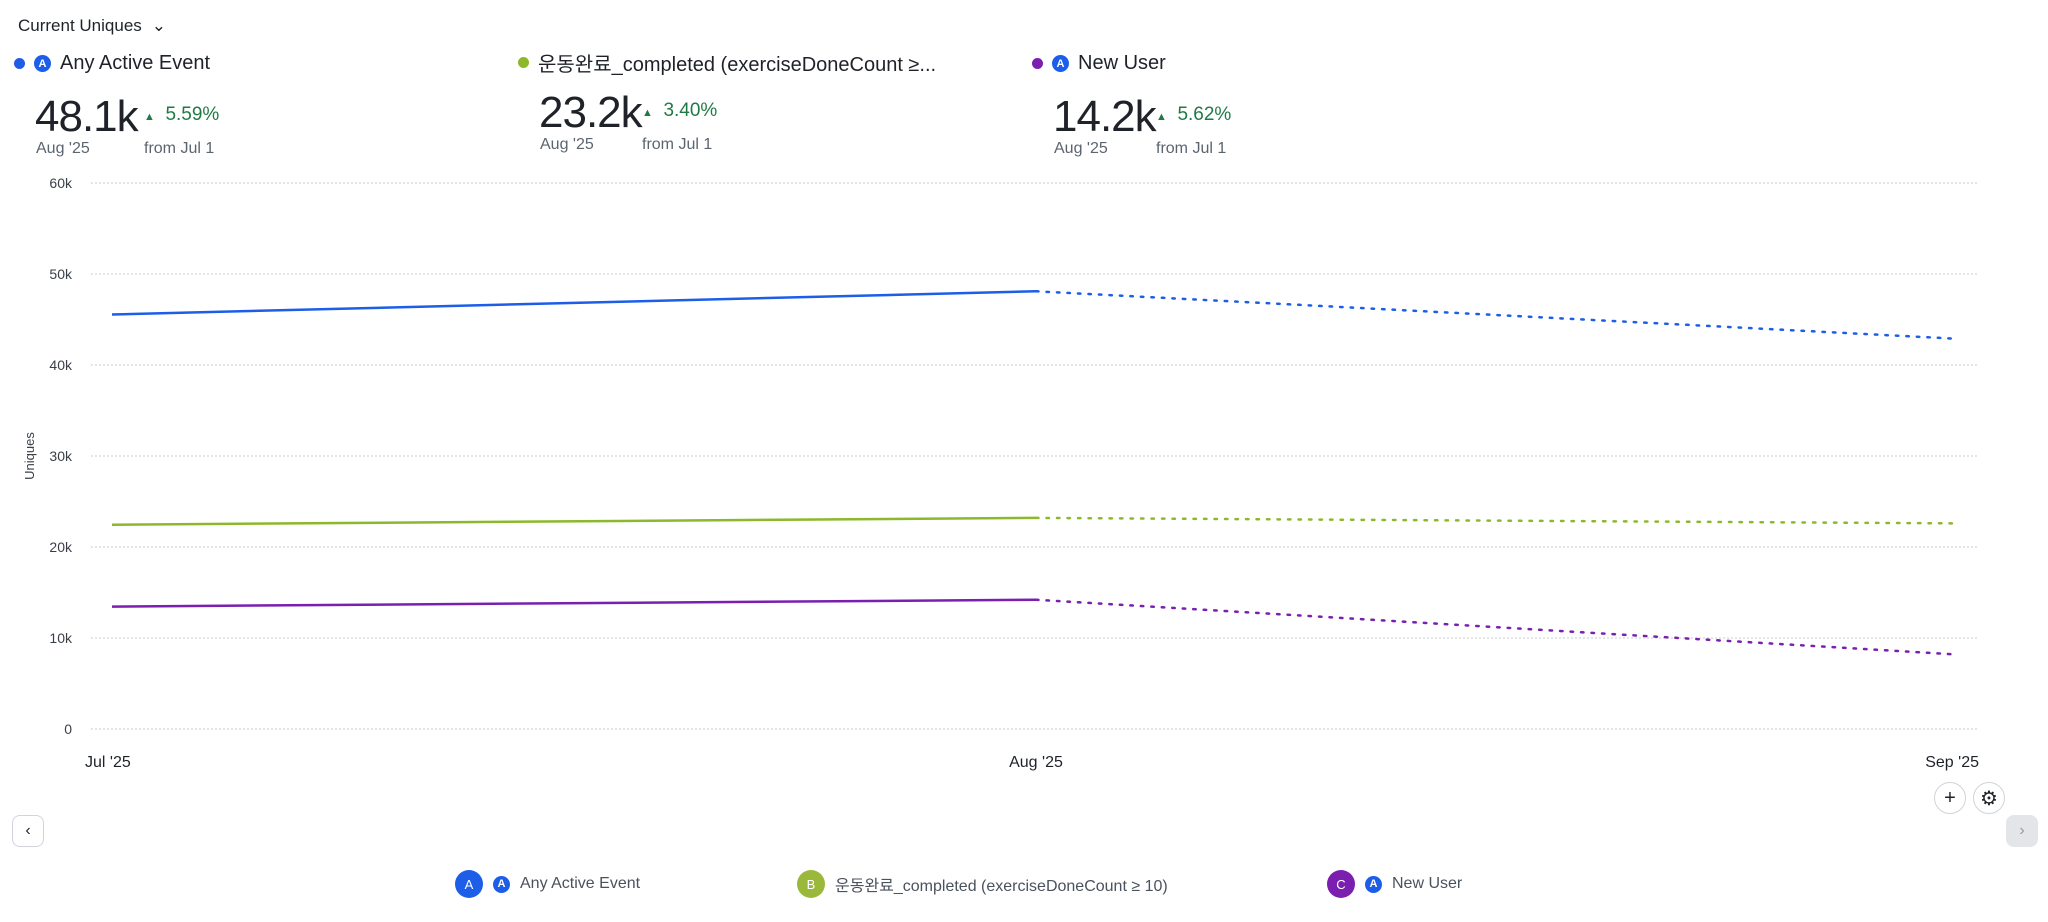 Image resolution: width=2048 pixels, height=922 pixels. I want to click on y-tick-label: 10k, so click(61, 638).